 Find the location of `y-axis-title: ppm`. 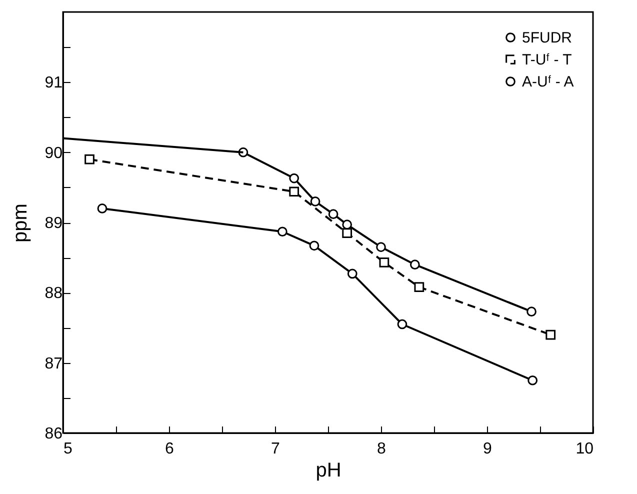

y-axis-title: ppm is located at coordinates (21, 223).